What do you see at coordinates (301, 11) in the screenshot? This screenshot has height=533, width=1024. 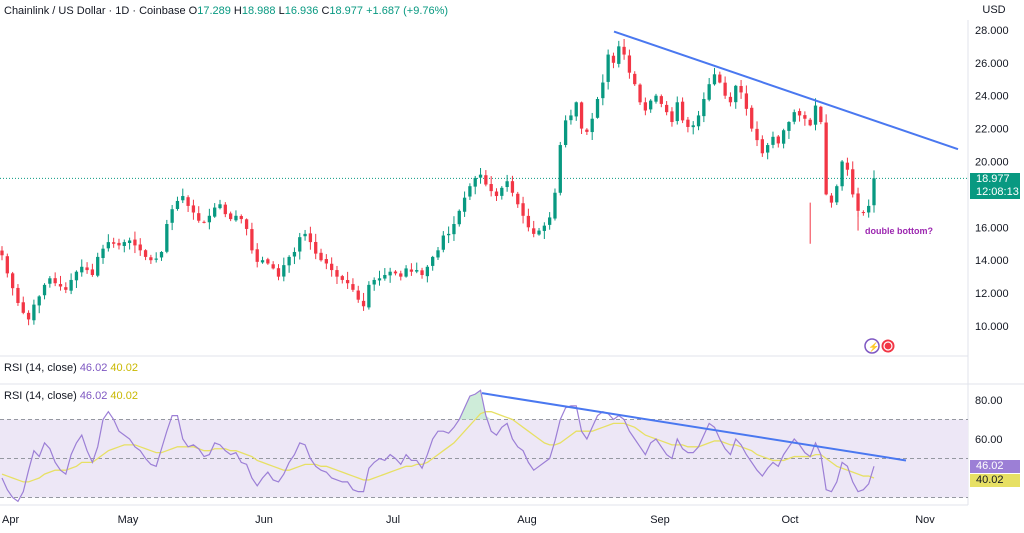 I see `low-value: 16.936` at bounding box center [301, 11].